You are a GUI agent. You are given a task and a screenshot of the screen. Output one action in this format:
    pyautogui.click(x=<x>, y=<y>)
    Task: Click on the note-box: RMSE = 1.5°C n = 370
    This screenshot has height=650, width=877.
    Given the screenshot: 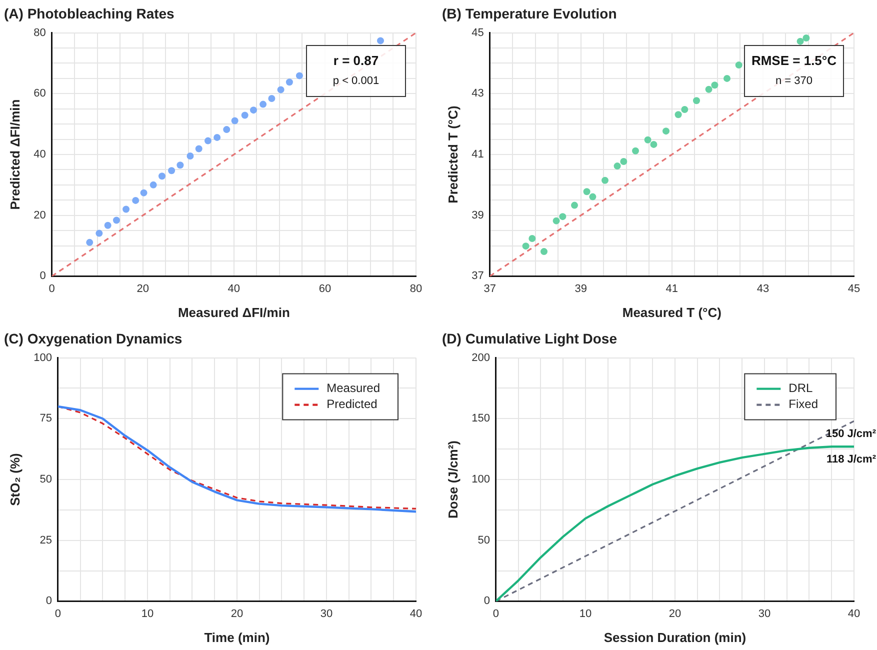 What is the action you would take?
    pyautogui.click(x=794, y=70)
    